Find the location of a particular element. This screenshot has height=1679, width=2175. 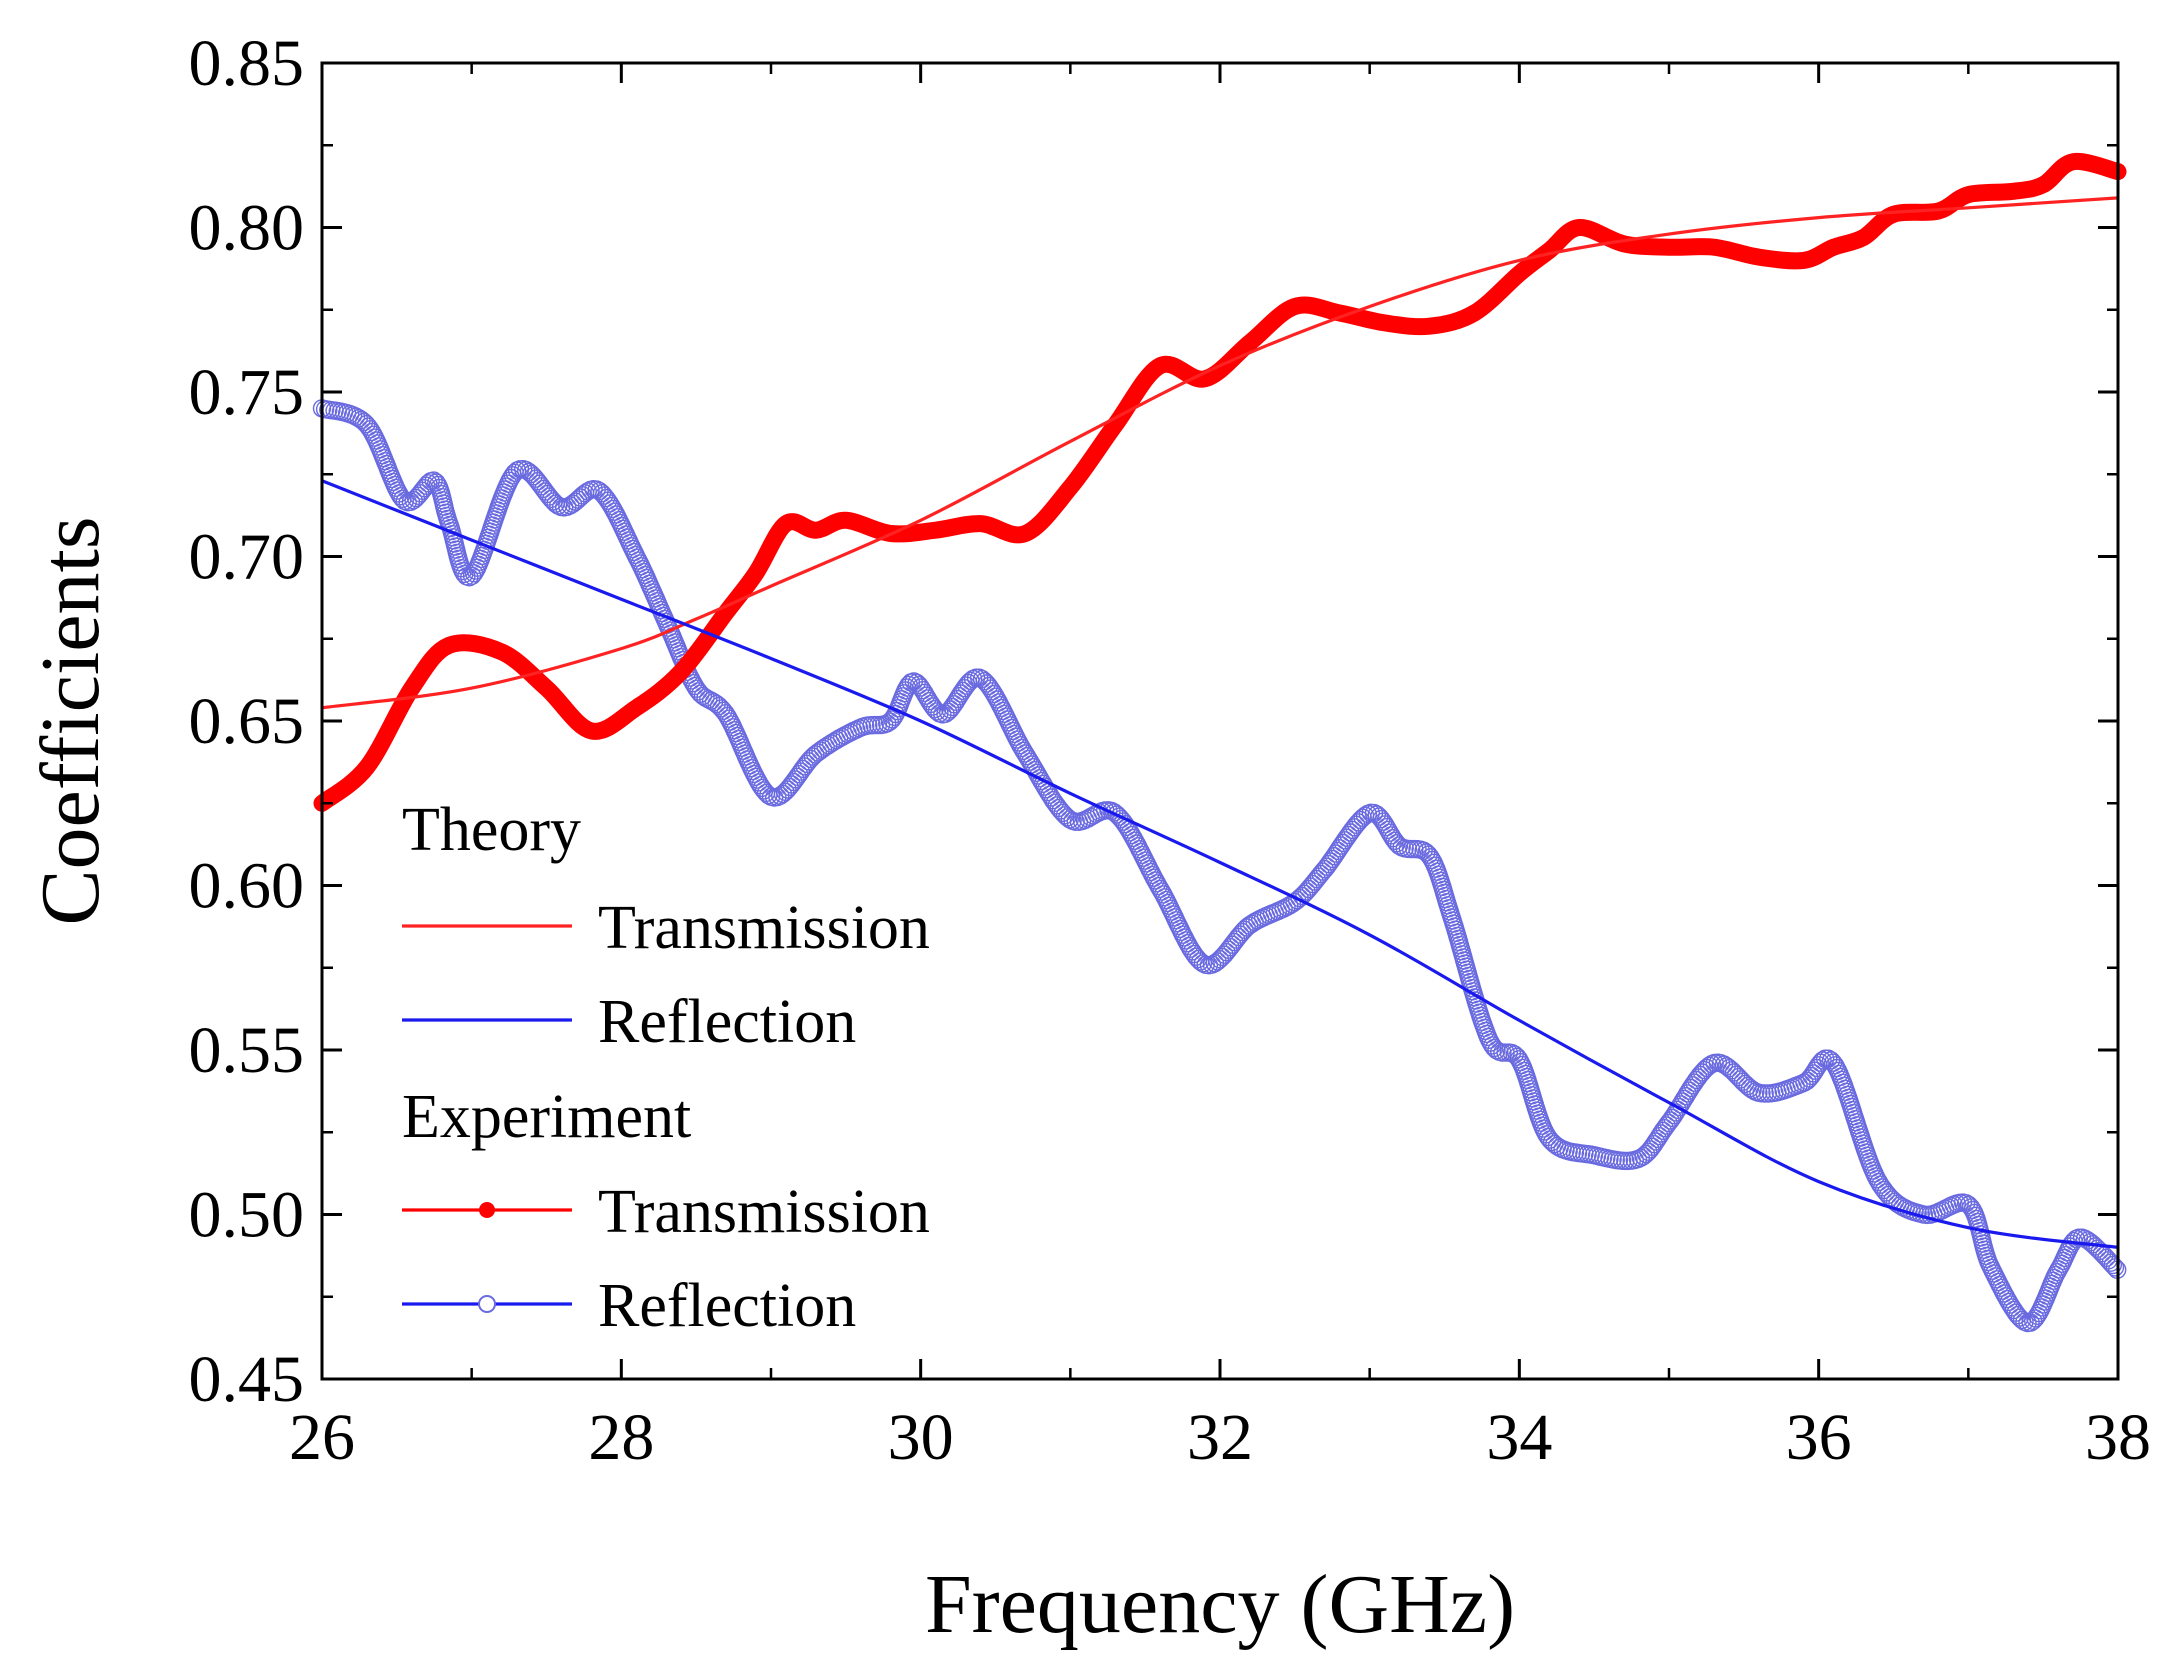

y-tick-label: 0.65 is located at coordinates (247, 721).